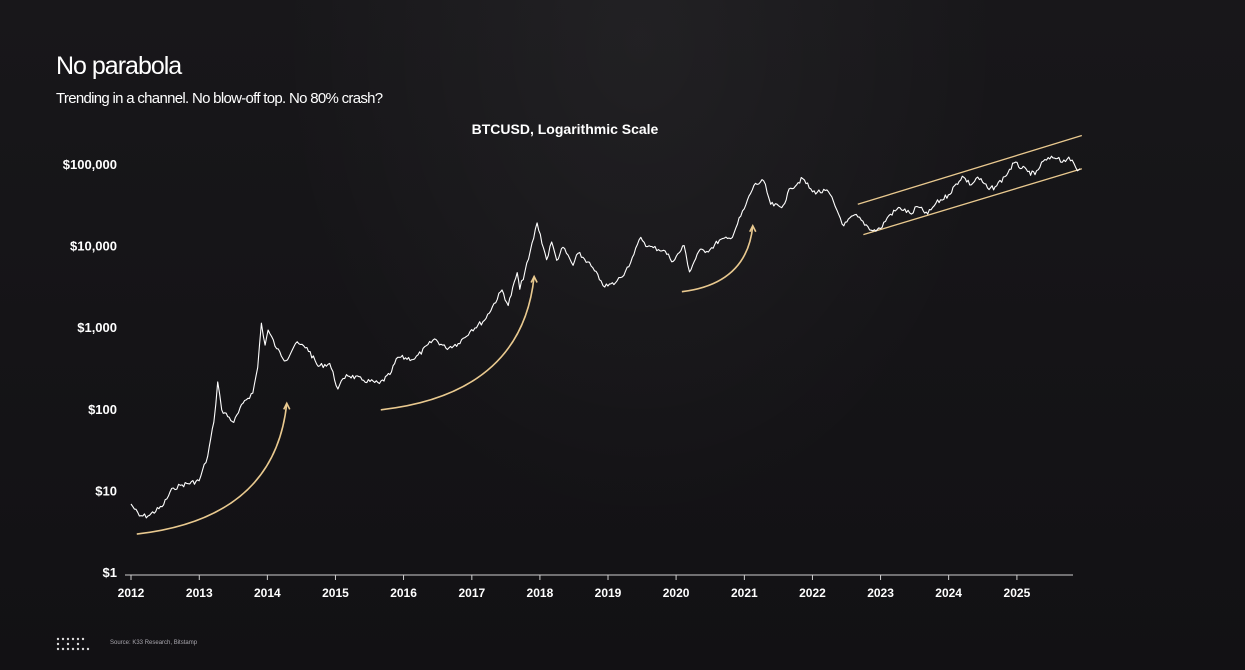 The height and width of the screenshot is (670, 1245). Describe the element at coordinates (90, 368) in the screenshot. I see `y-axis-ticks: $1 $10 $100 $1,000 $10,000 $100,000` at that location.